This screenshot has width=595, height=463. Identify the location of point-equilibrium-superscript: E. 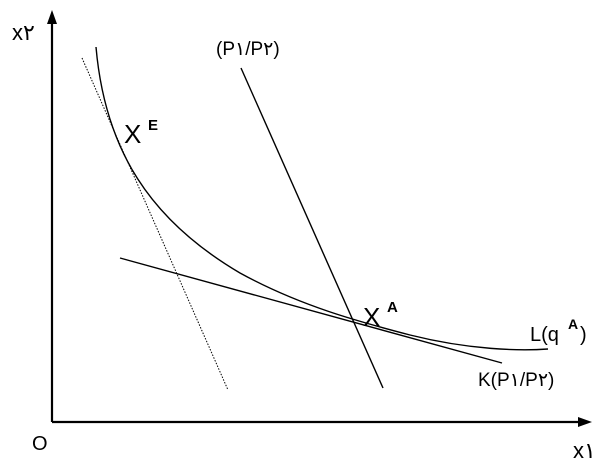
(153, 125).